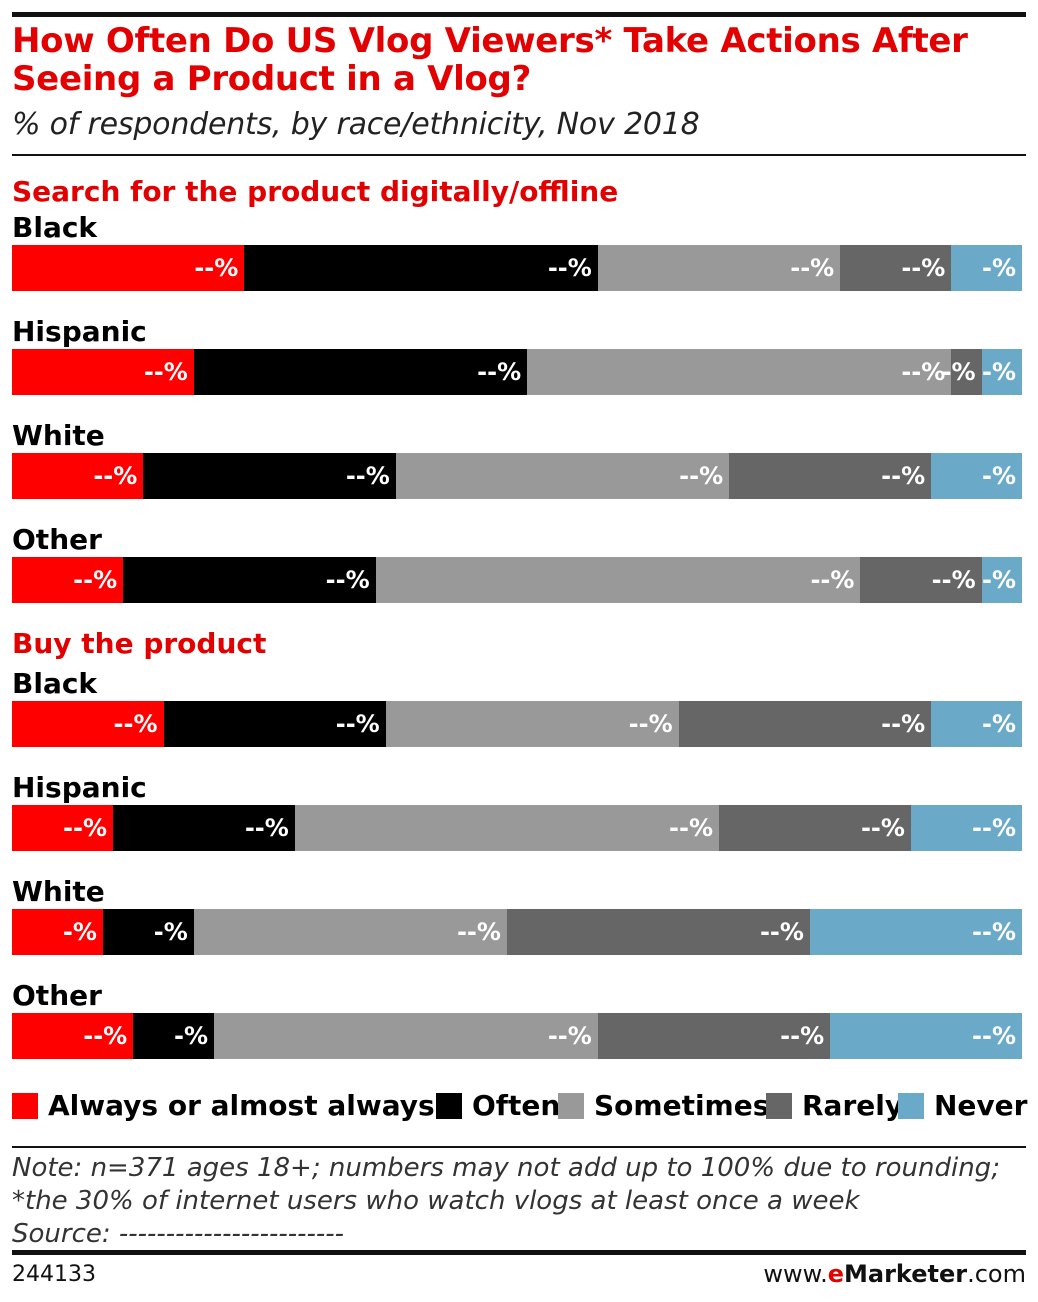  Describe the element at coordinates (139, 643) in the screenshot. I see `section-title: Buy the product` at that location.